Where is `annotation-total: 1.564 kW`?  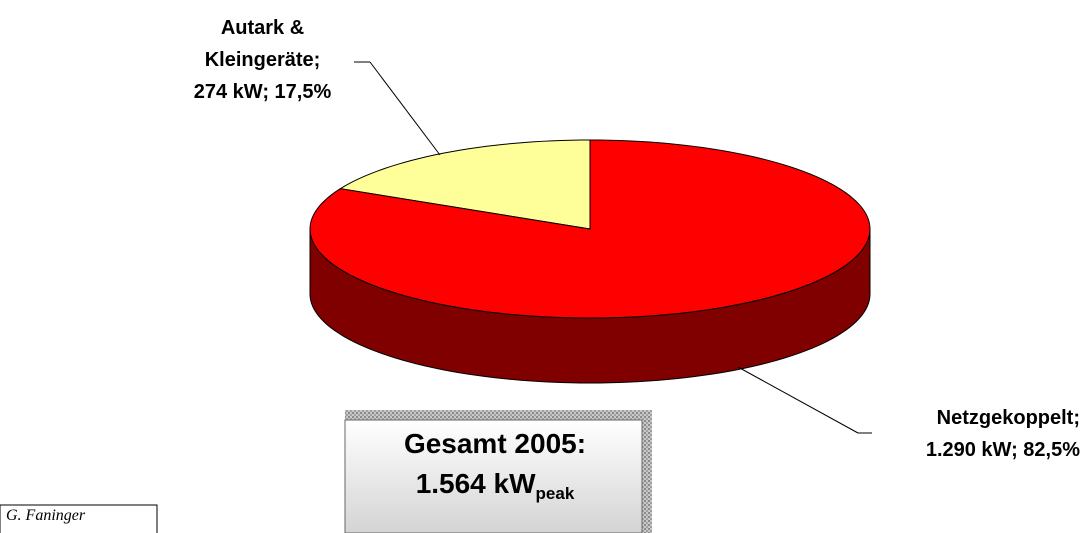 annotation-total: 1.564 kW is located at coordinates (475, 483).